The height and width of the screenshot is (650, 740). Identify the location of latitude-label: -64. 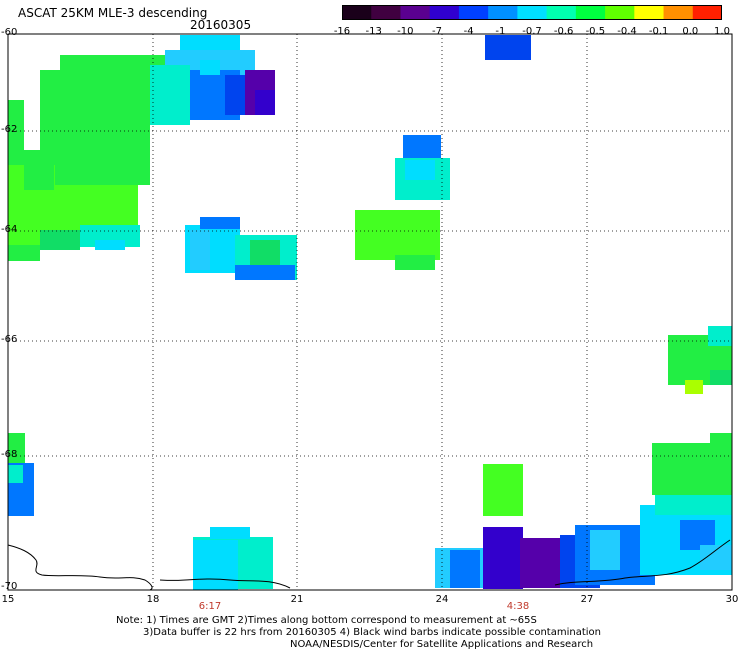
(9, 229).